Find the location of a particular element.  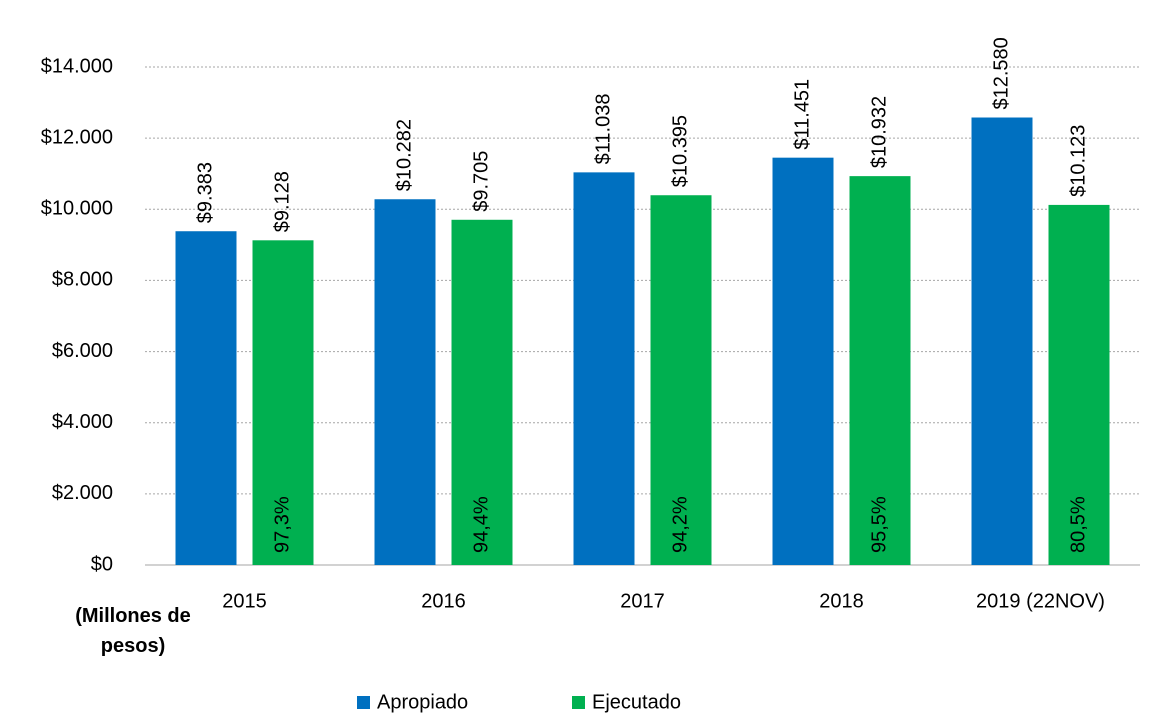

data-label: $10.123 is located at coordinates (1078, 161).